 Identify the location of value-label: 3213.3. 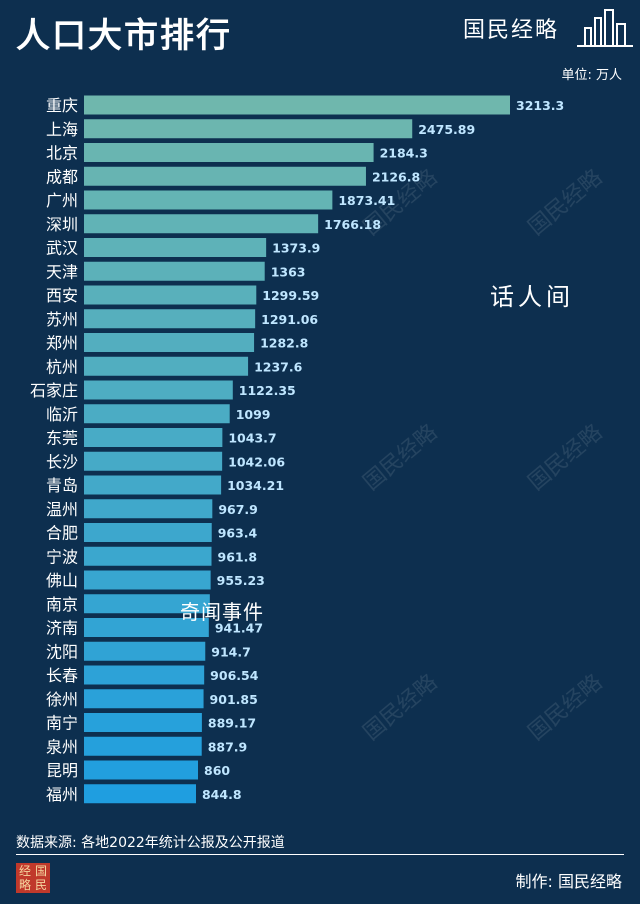
(540, 105).